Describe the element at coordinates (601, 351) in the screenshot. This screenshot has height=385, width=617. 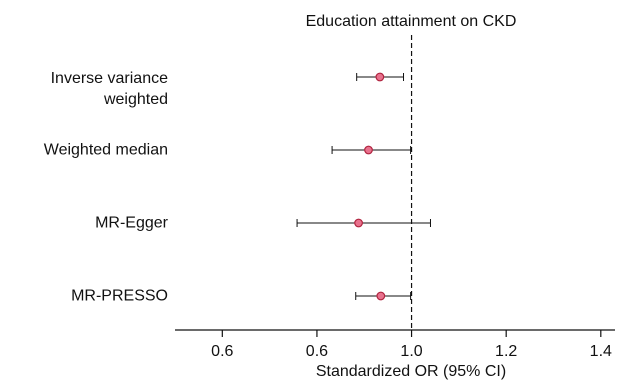
I see `x-tick-label: 1.4` at that location.